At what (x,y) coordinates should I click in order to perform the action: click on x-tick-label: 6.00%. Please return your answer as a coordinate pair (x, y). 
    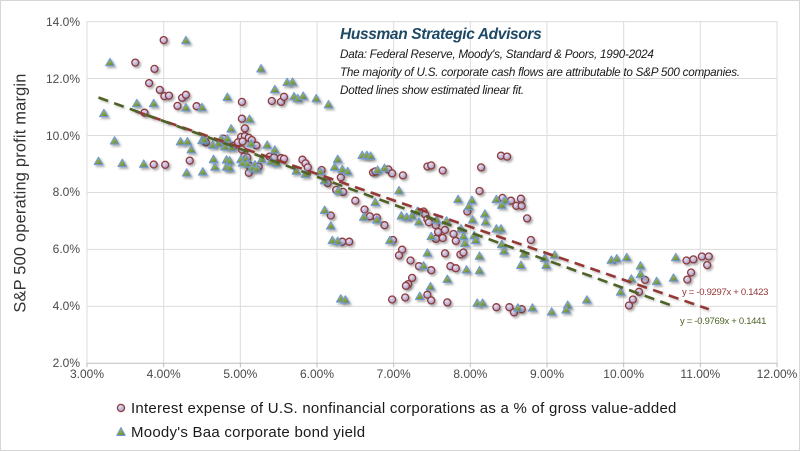
    Looking at the image, I should click on (317, 374).